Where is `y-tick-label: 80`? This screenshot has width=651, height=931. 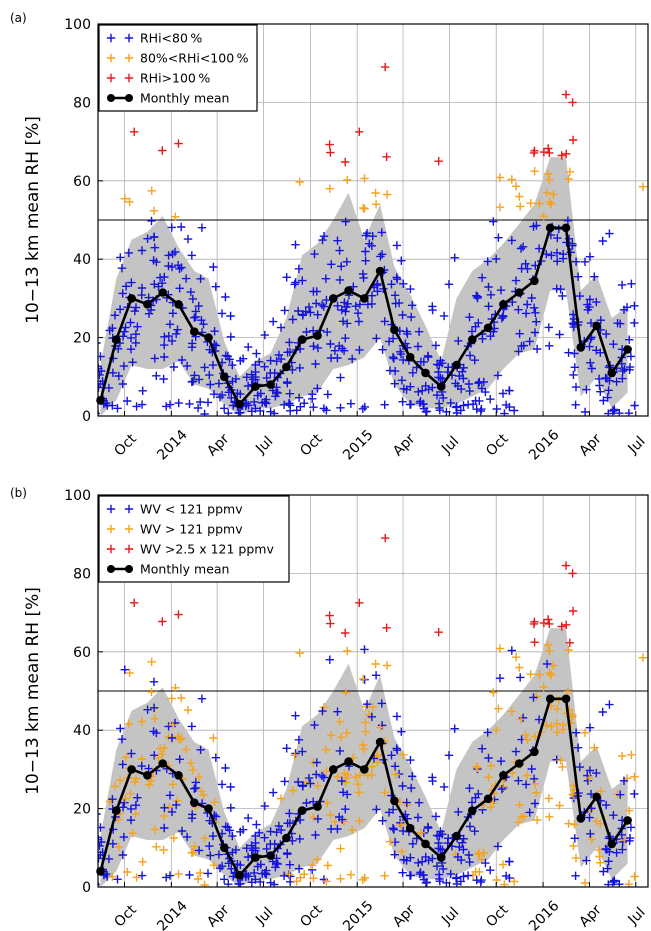
y-tick-label: 80 is located at coordinates (82, 103).